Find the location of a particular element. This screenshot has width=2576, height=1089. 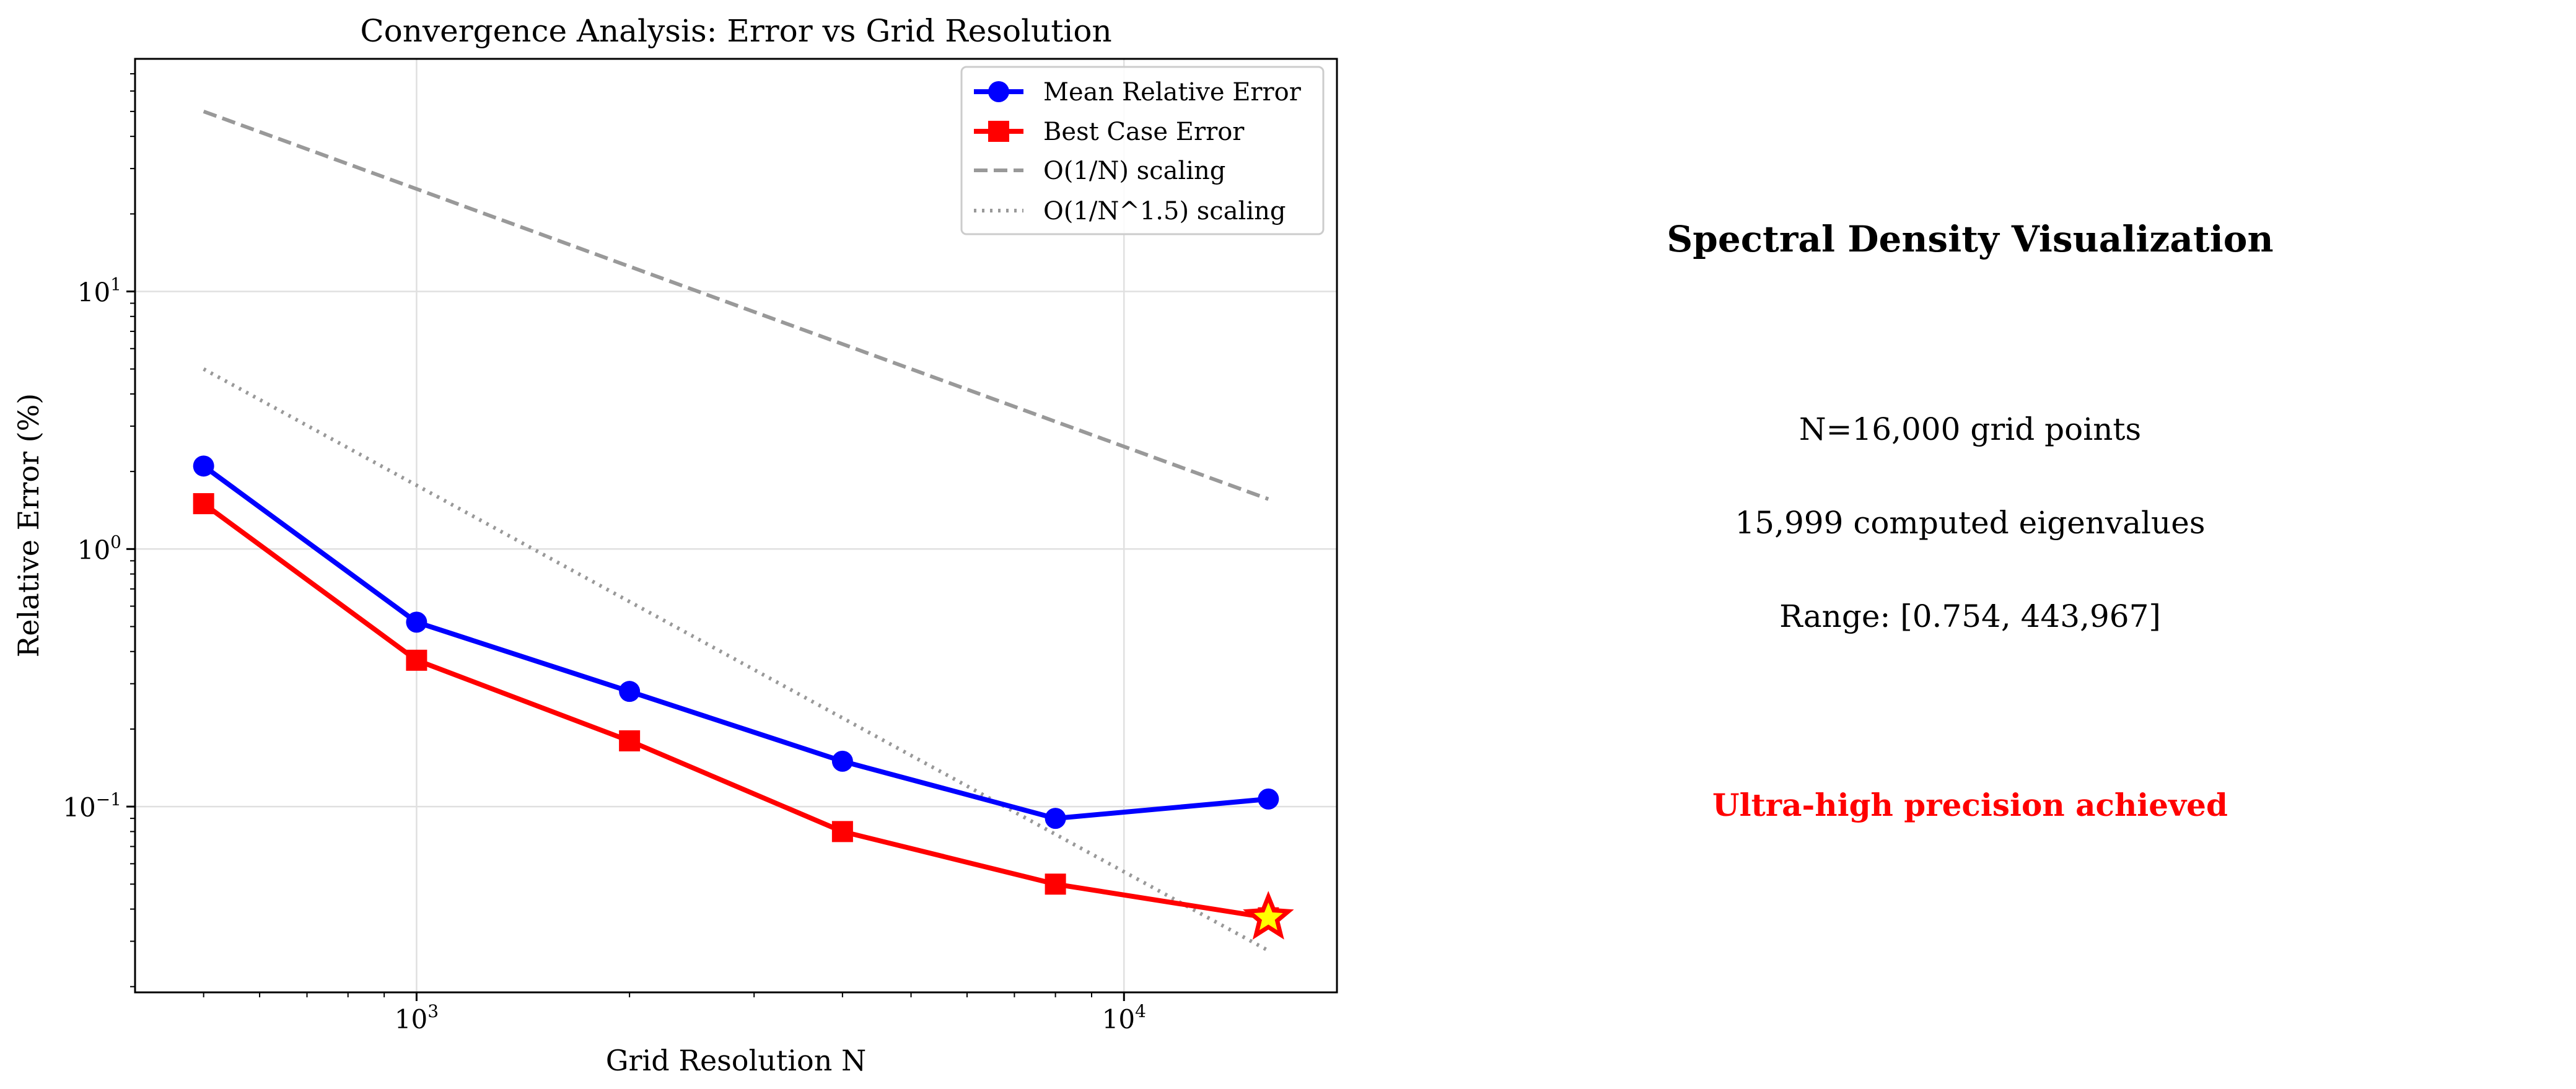

y-tick-label: 10⁻¹ is located at coordinates (92, 806).